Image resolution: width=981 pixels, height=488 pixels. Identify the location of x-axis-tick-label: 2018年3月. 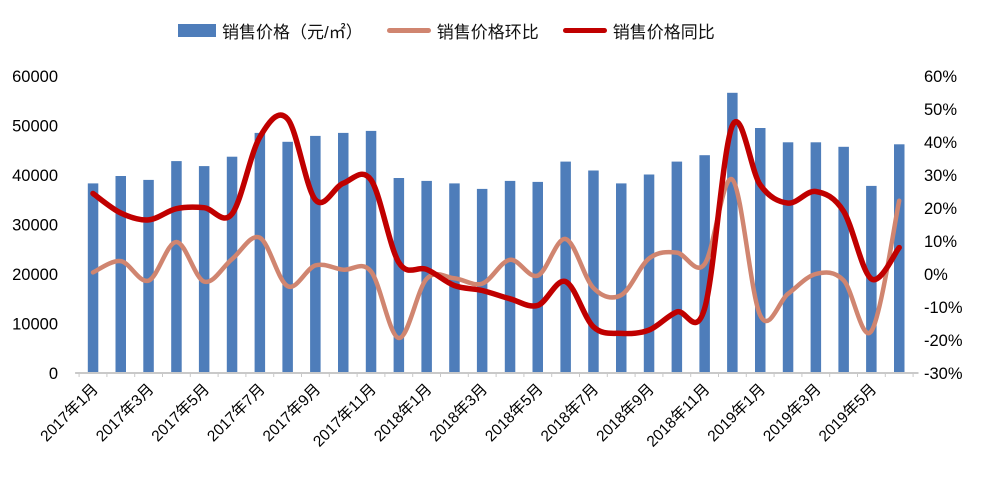
(458, 412).